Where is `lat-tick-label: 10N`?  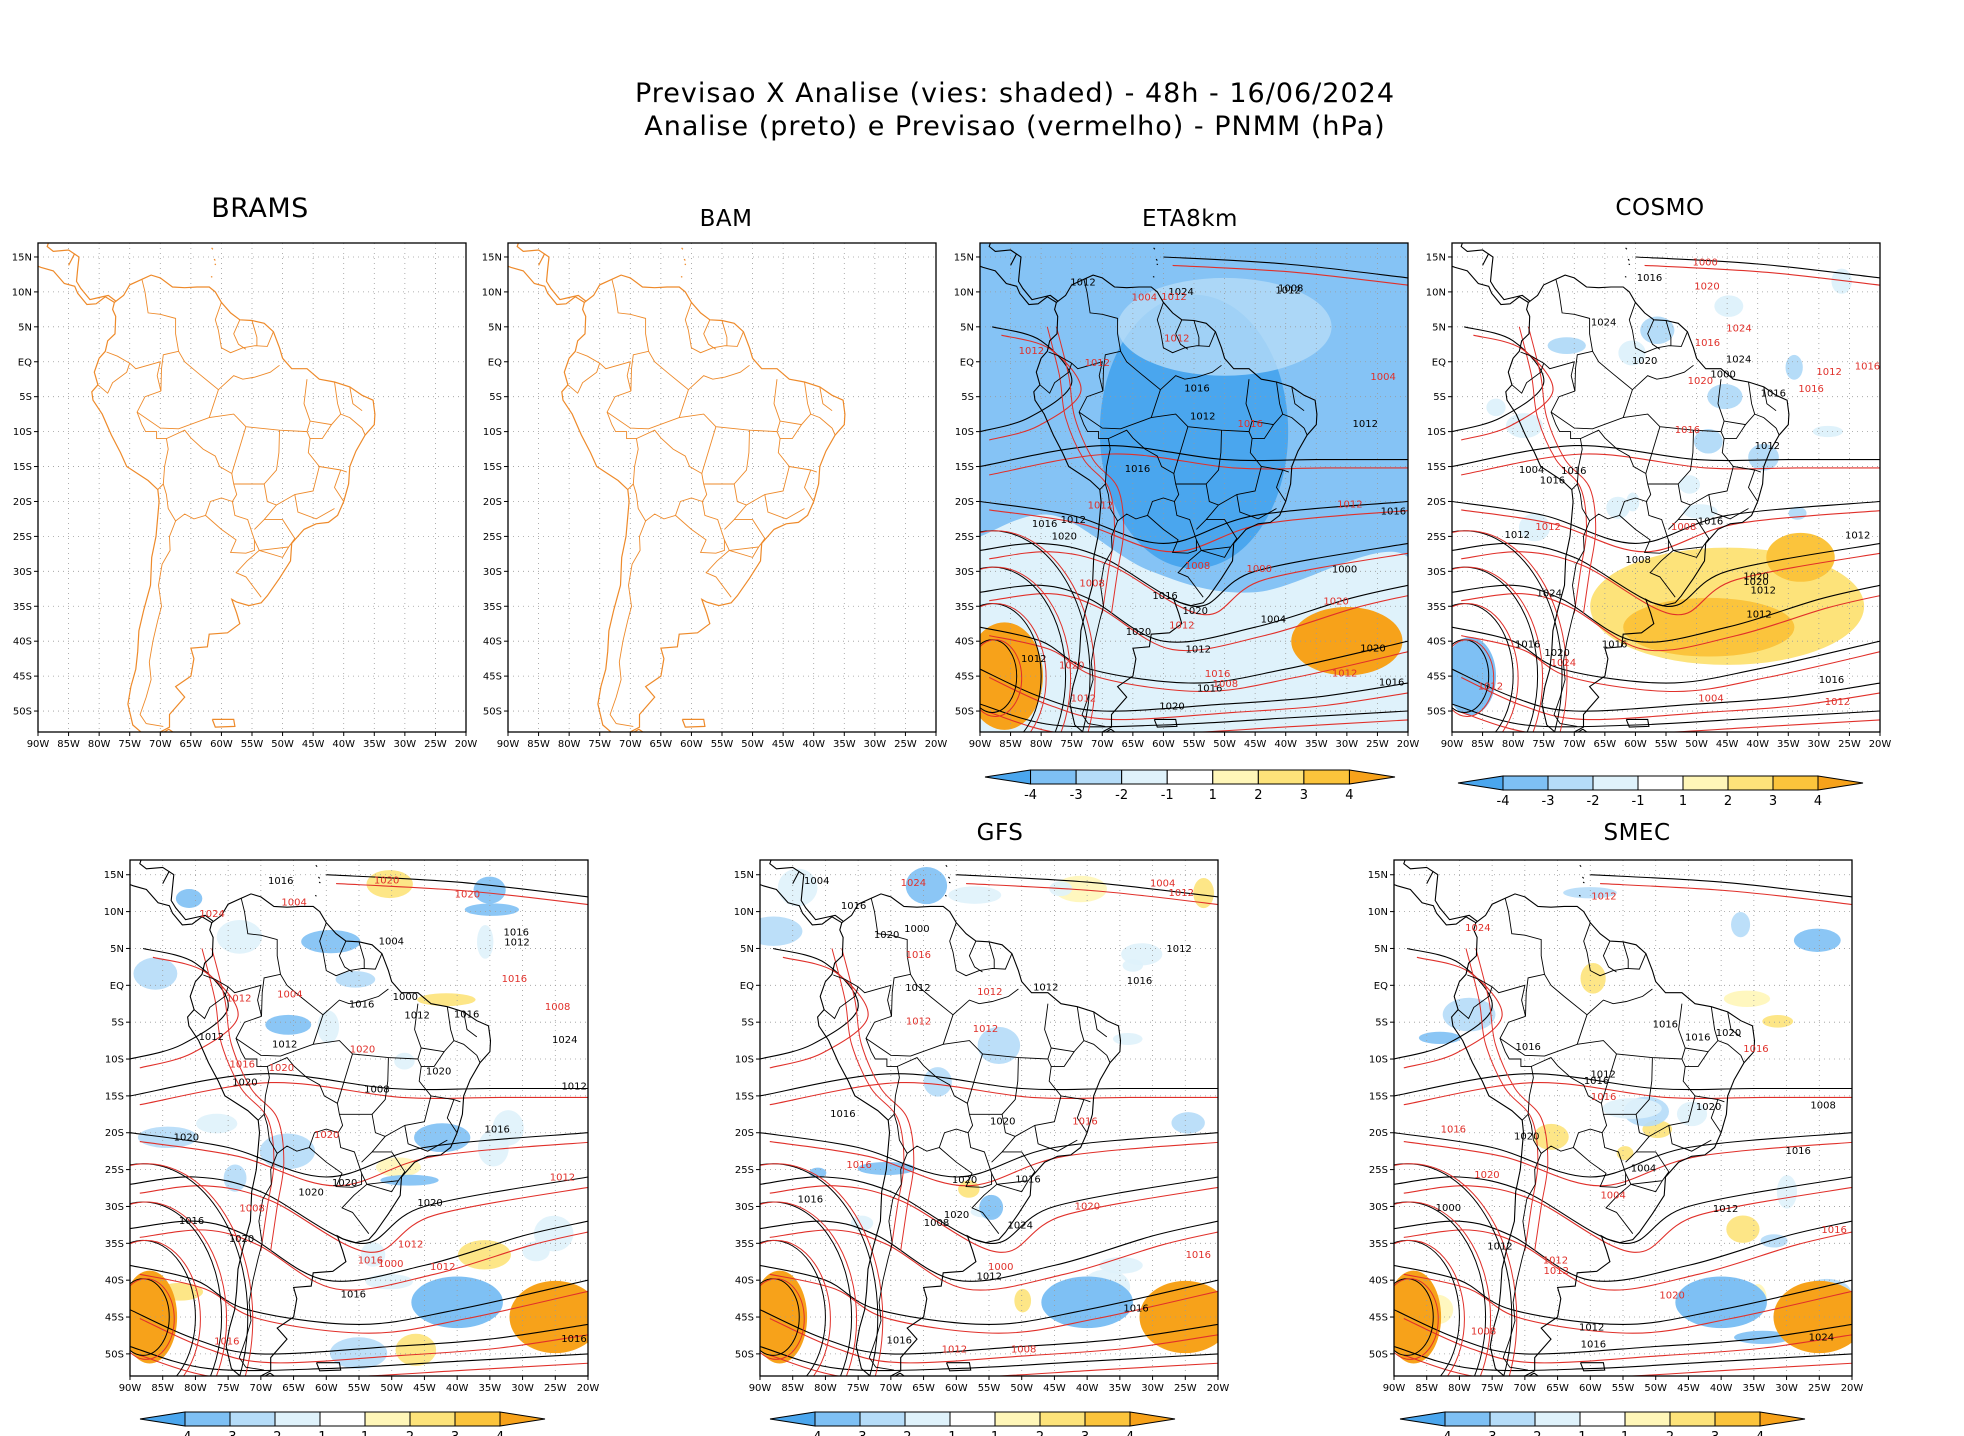
lat-tick-label: 10N is located at coordinates (964, 292).